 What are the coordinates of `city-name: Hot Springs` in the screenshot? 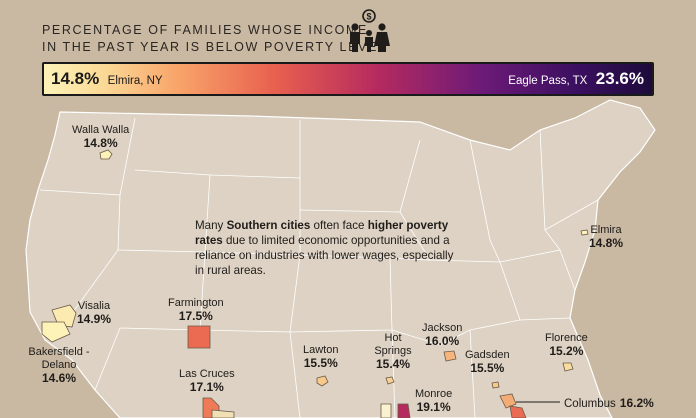 It's located at (393, 344).